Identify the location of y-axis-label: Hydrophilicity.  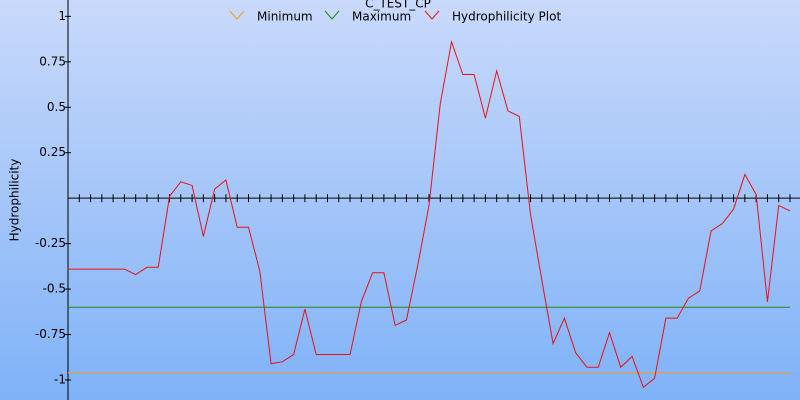
(15, 200).